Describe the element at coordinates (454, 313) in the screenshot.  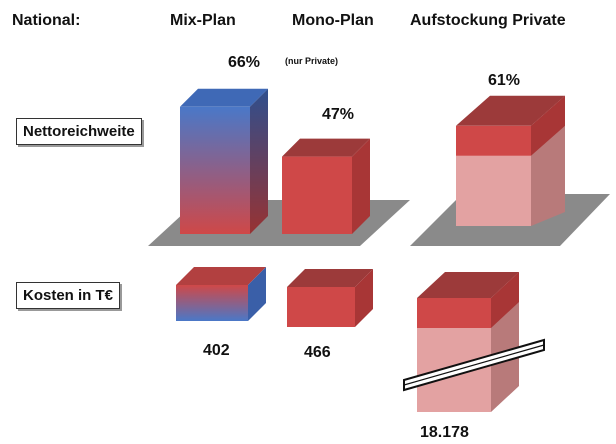
I see `bar-auf-cost-upper` at that location.